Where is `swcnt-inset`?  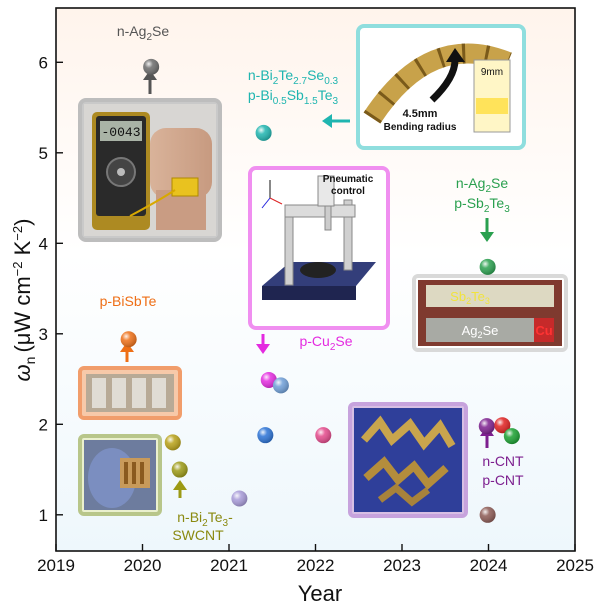 swcnt-inset is located at coordinates (120, 475).